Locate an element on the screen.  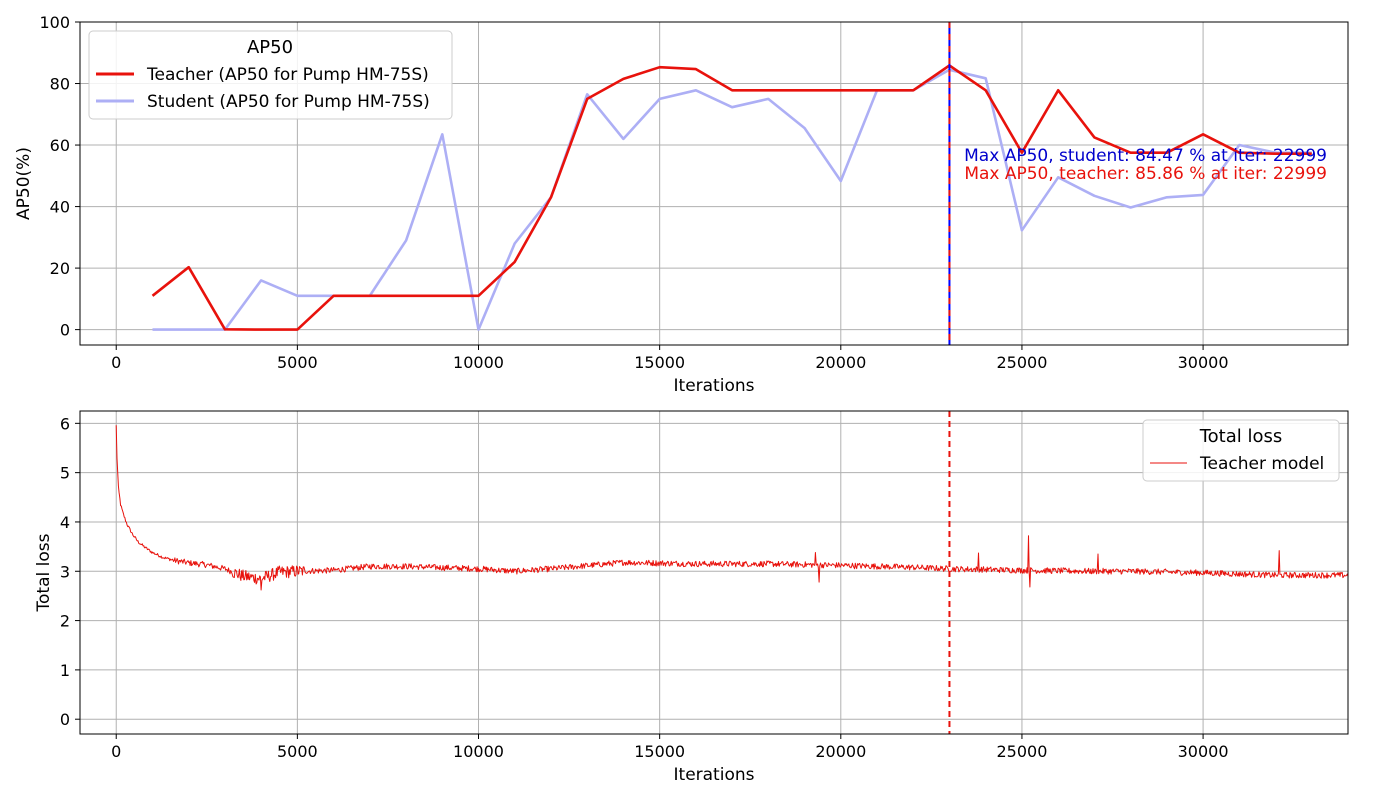
y-tick-label: 5 is located at coordinates (65, 473).